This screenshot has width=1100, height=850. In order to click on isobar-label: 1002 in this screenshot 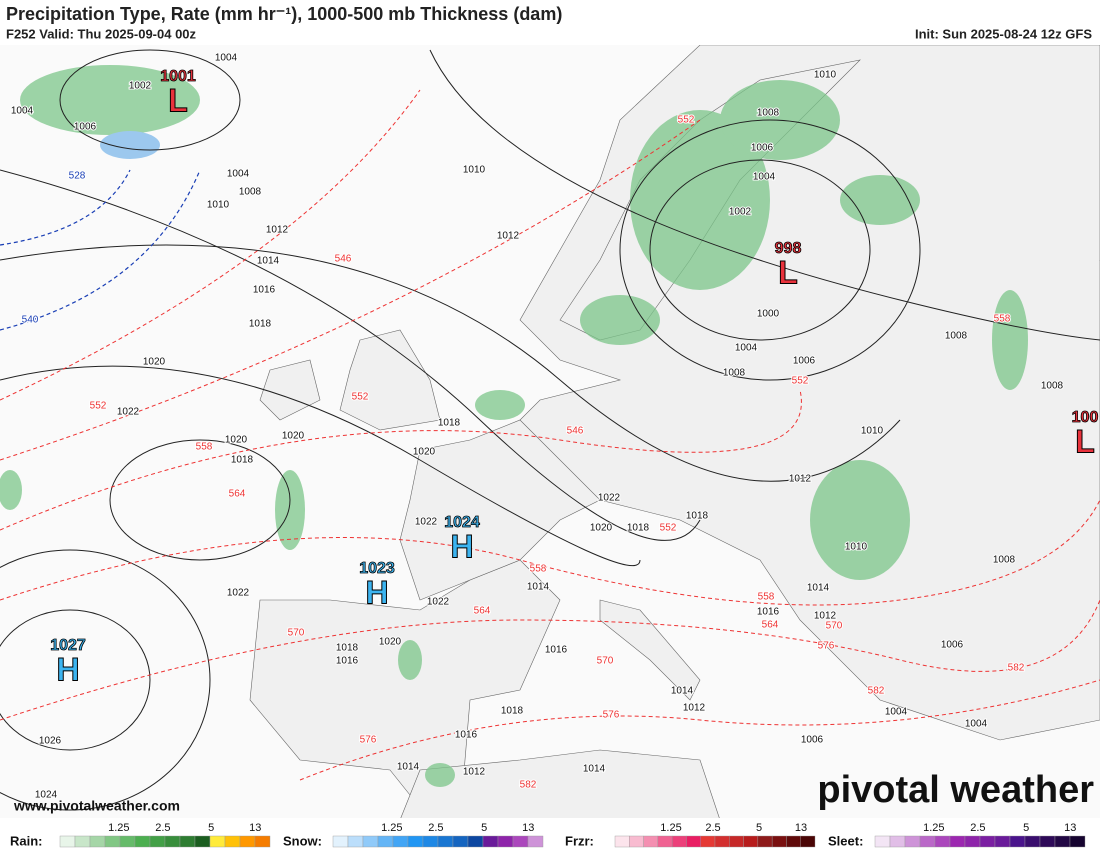, I will do `click(740, 212)`.